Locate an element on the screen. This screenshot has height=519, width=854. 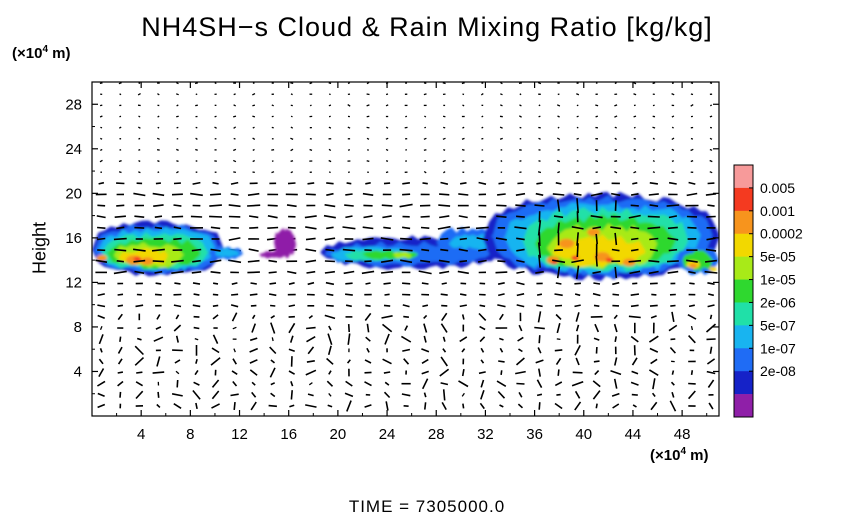
y-tick-label: 8 is located at coordinates (78, 327).